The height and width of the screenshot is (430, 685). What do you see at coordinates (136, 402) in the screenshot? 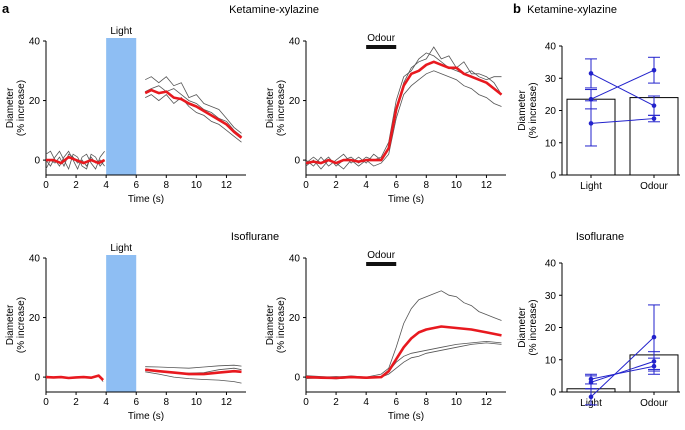
I see `x-tick-label: 6` at bounding box center [136, 402].